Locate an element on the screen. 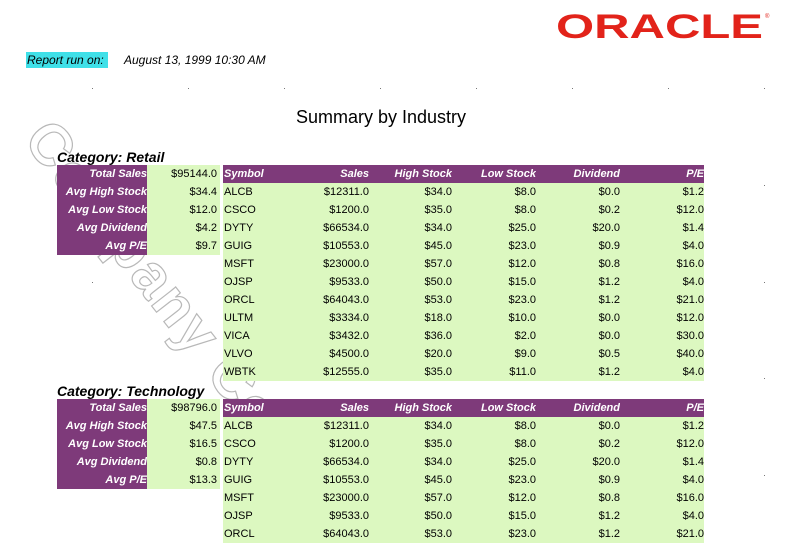  column-header: Dividend is located at coordinates (596, 174).